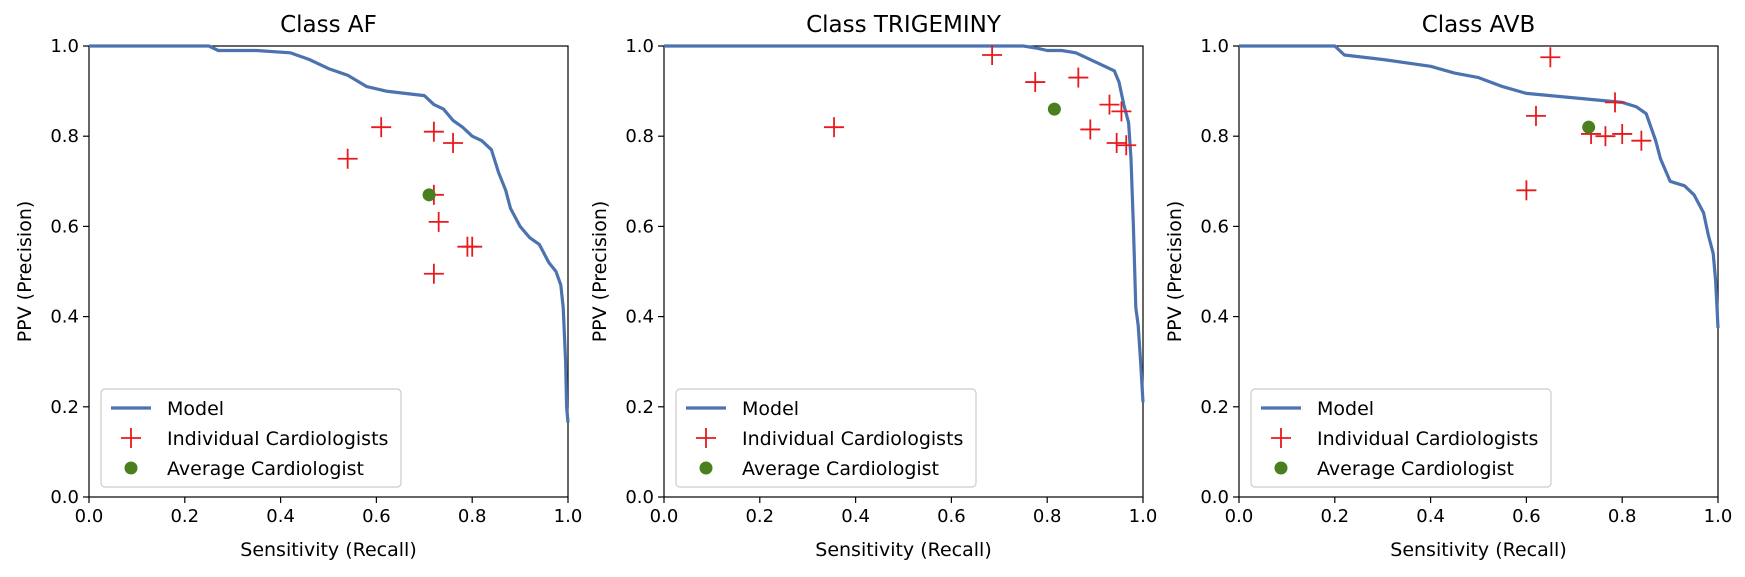  Describe the element at coordinates (1479, 25) in the screenshot. I see `chart-title: Class AVB` at that location.